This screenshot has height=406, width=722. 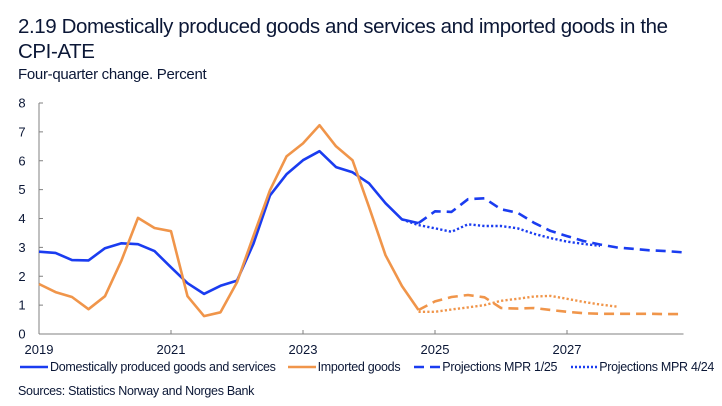 I want to click on series-line-domestic-dashed, so click(x=550, y=225).